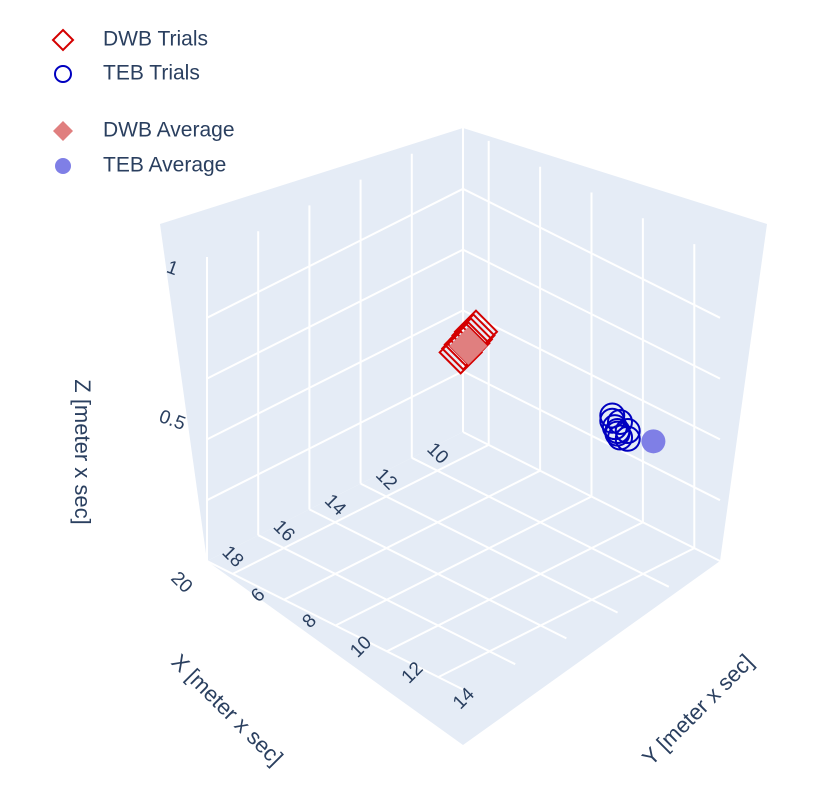 This screenshot has width=830, height=810. Describe the element at coordinates (164, 165) in the screenshot. I see `legend-label: TEB Average` at that location.